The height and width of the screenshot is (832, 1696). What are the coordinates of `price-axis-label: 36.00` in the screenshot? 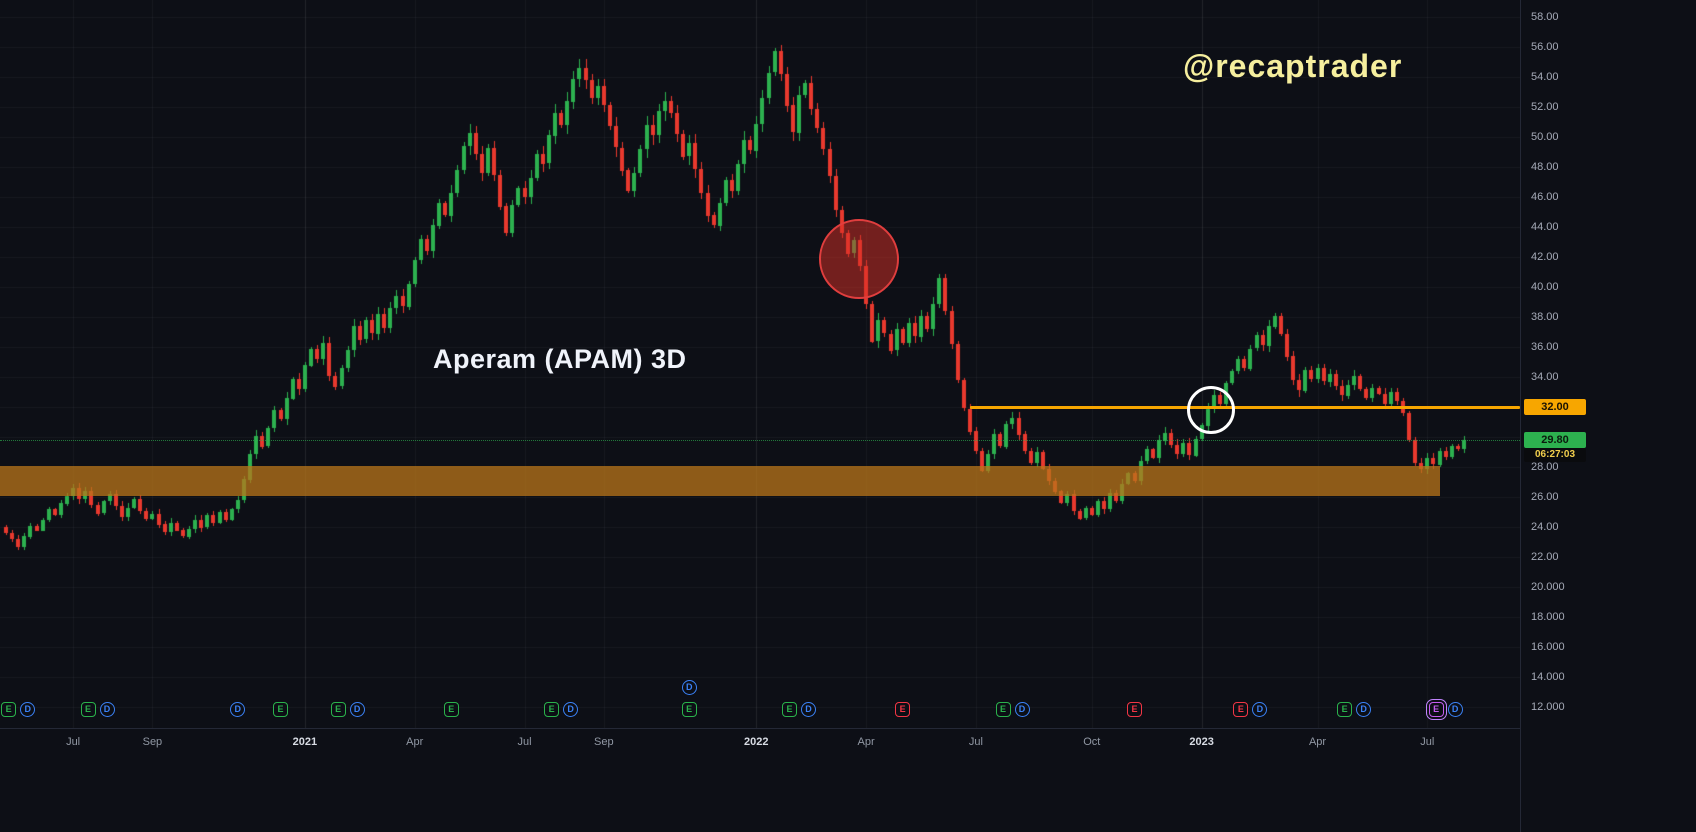 It's located at (1545, 347).